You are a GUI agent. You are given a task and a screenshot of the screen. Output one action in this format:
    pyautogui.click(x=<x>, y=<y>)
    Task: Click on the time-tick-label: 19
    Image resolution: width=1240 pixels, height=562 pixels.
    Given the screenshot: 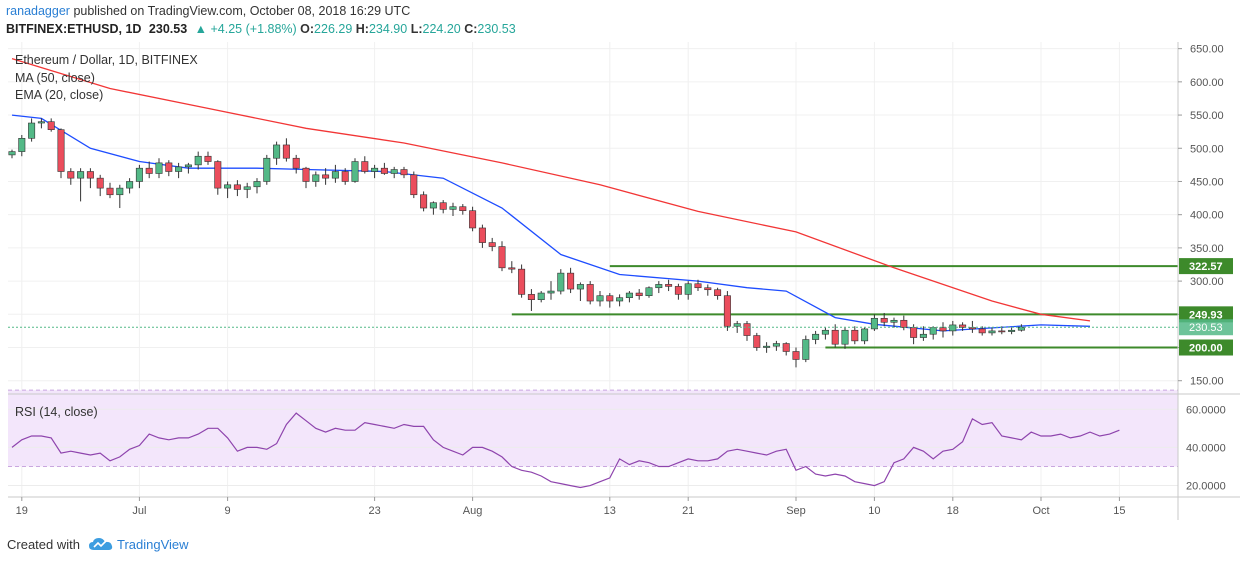 What is the action you would take?
    pyautogui.click(x=22, y=511)
    